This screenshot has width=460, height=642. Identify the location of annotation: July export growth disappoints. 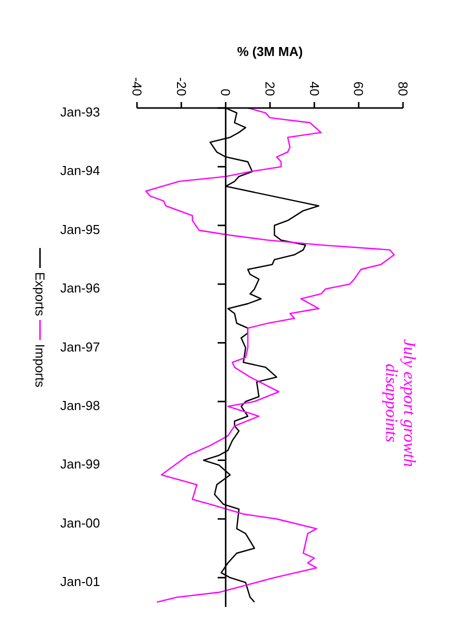
(400, 403).